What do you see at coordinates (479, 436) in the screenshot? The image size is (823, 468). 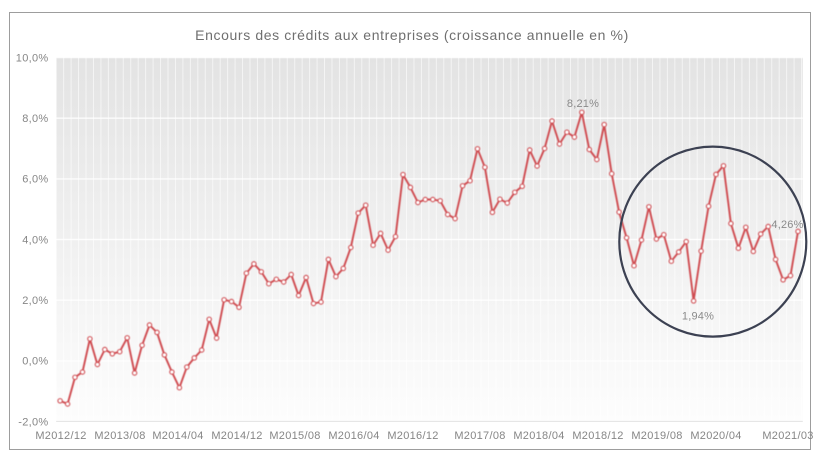 I see `svg-text: M2017/08` at bounding box center [479, 436].